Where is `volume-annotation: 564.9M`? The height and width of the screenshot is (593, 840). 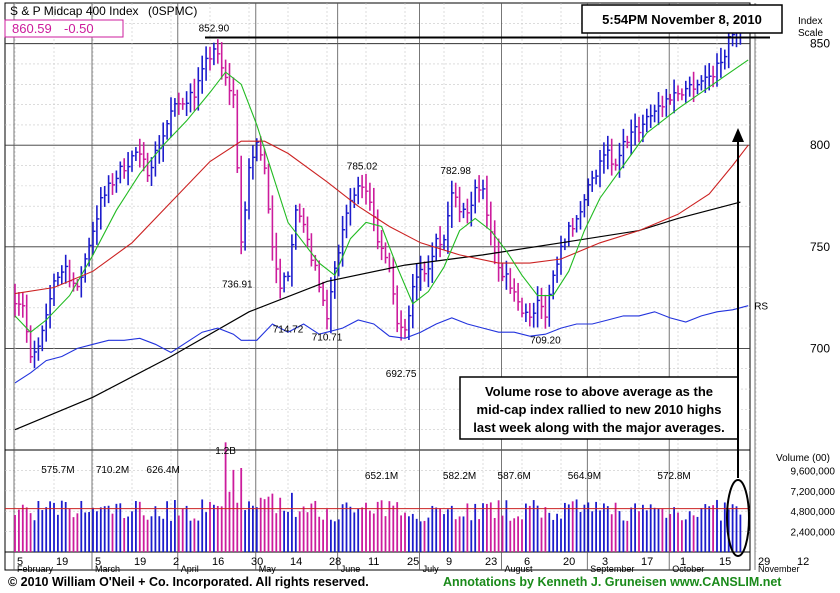
volume-annotation: 564.9M is located at coordinates (584, 476).